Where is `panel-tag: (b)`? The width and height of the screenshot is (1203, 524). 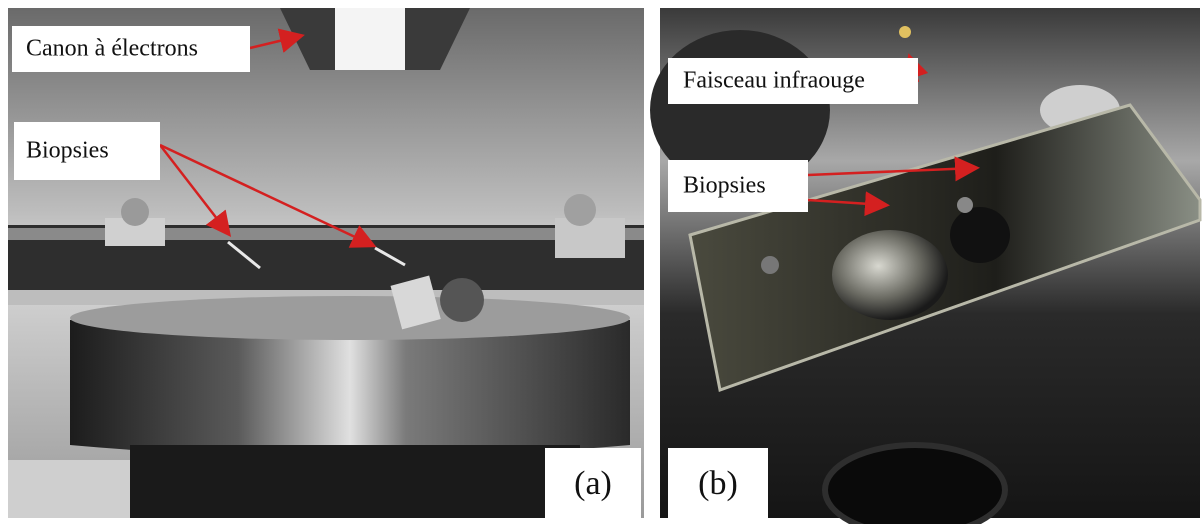 panel-tag: (b) is located at coordinates (718, 483).